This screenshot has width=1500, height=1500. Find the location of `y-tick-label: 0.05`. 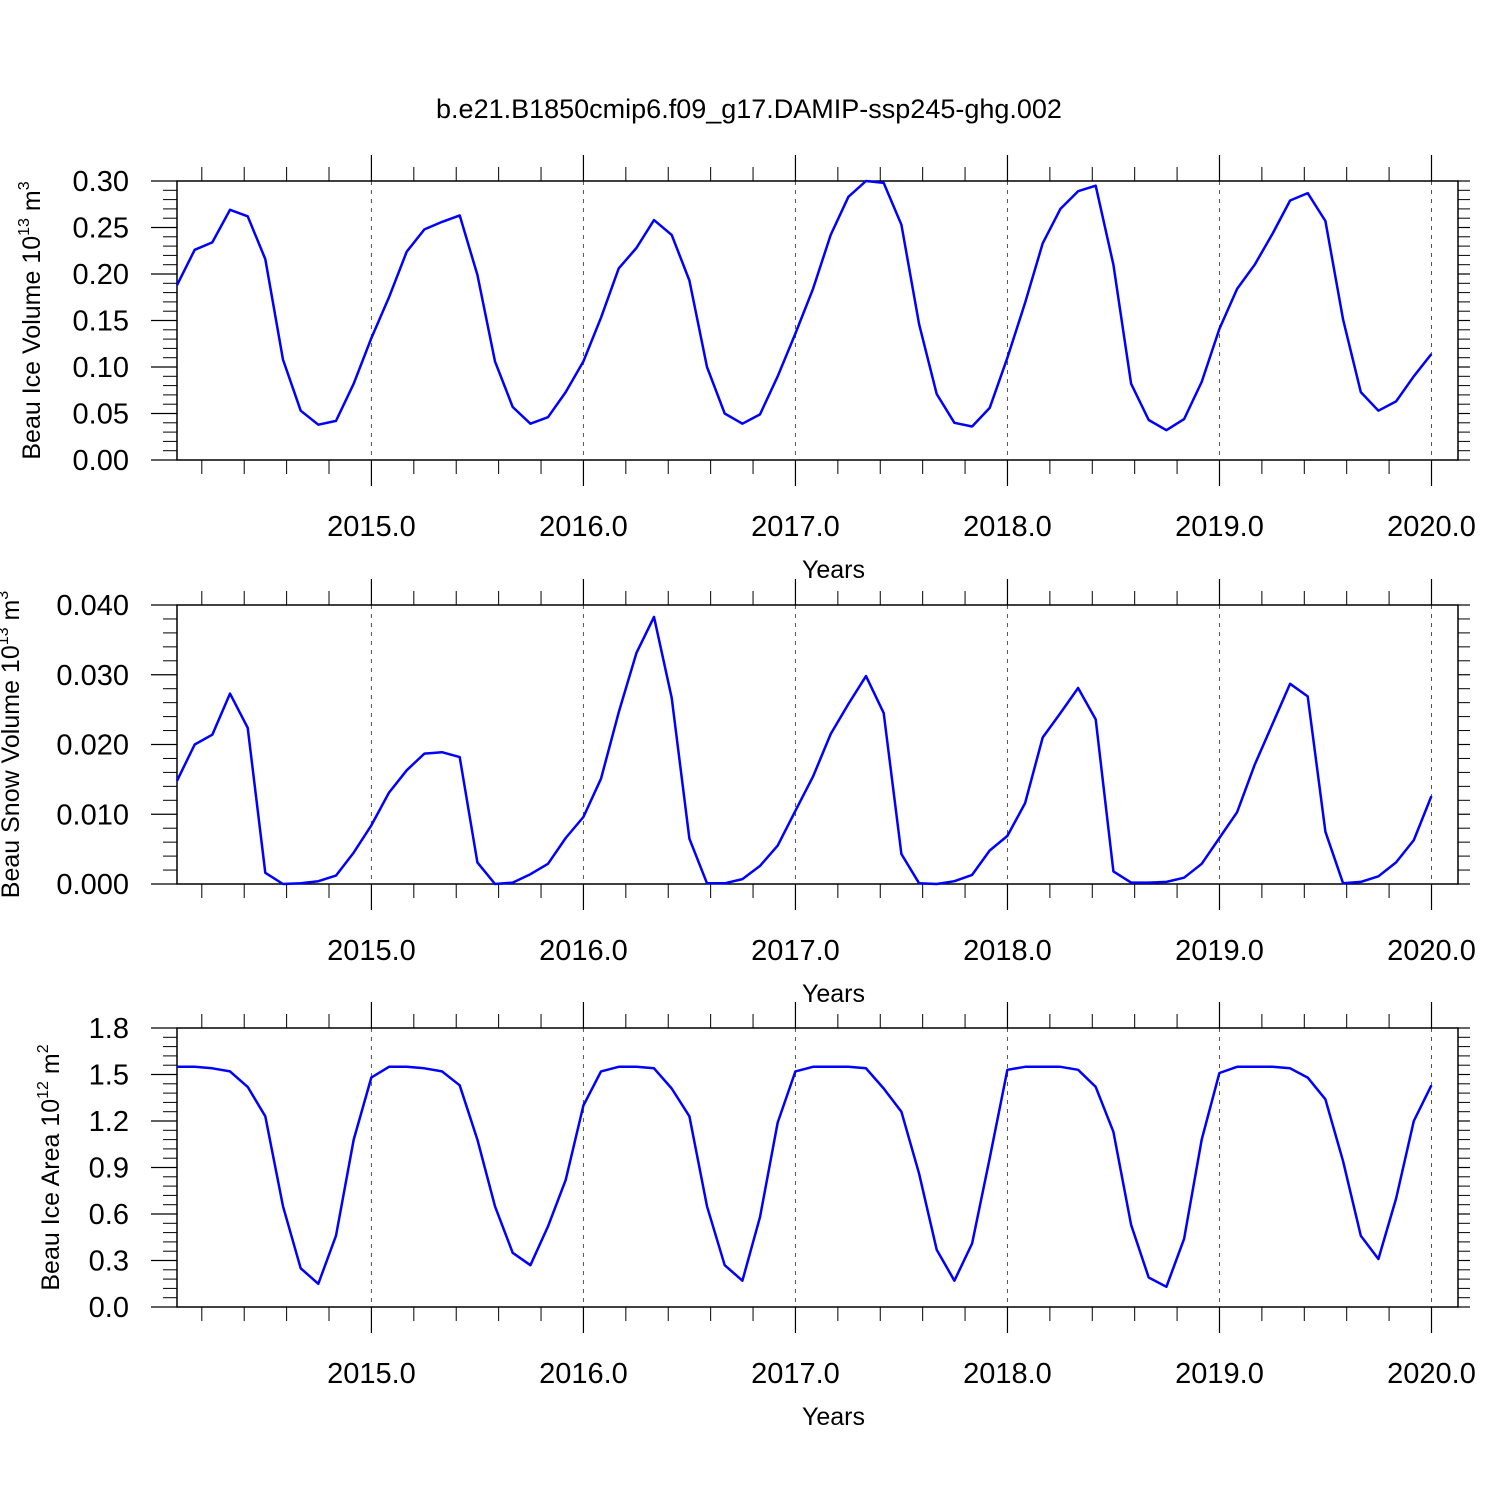

y-tick-label: 0.05 is located at coordinates (101, 415).